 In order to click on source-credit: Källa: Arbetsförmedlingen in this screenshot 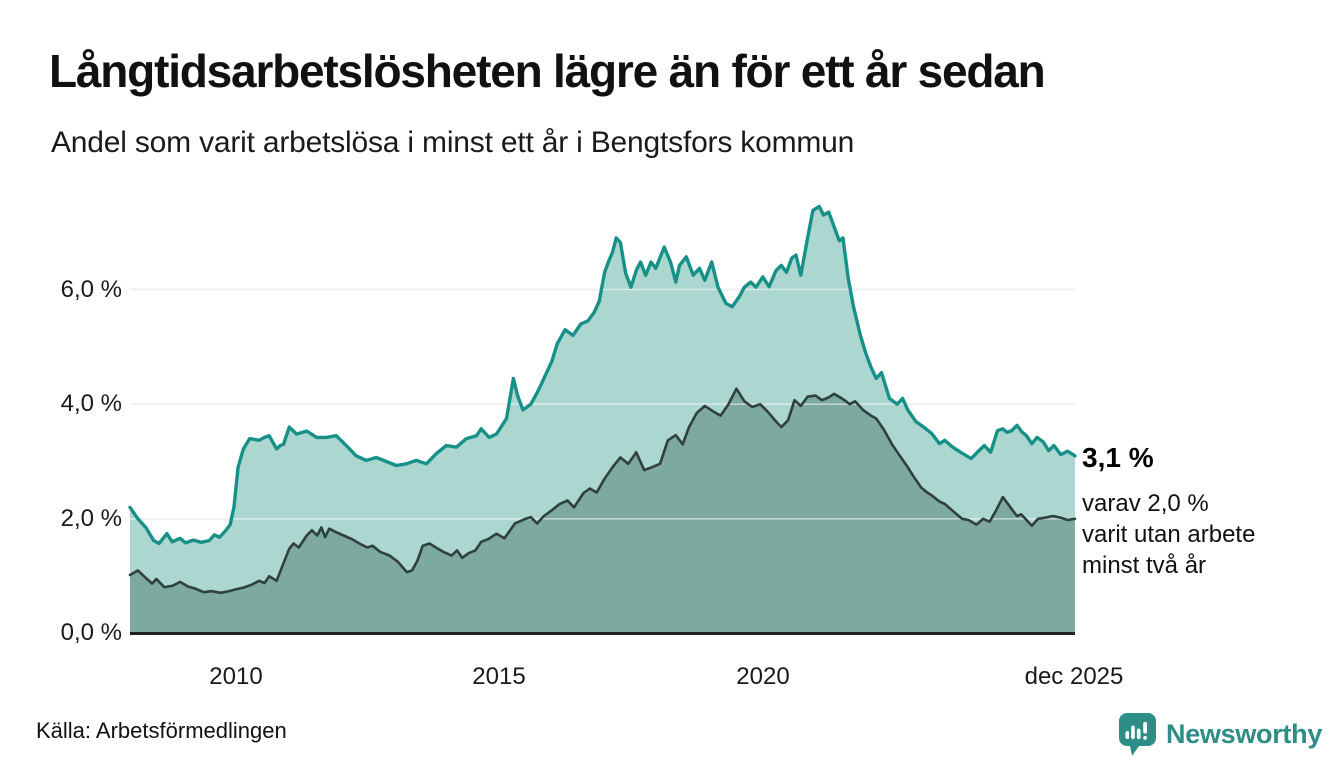, I will do `click(161, 730)`.